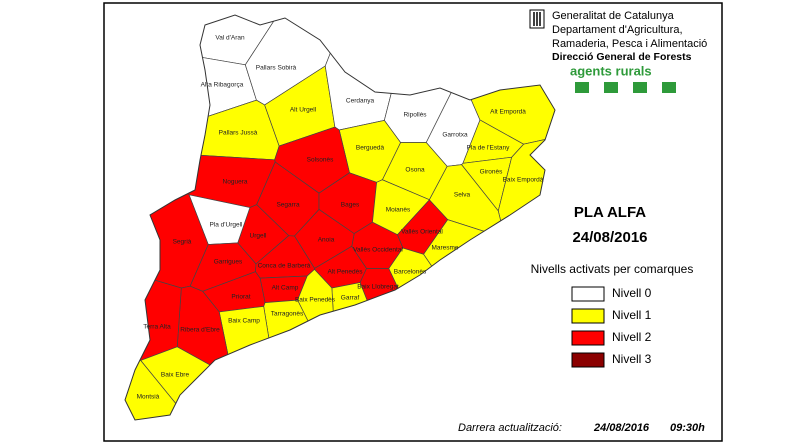 Image resolution: width=792 pixels, height=446 pixels. I want to click on region-label: Garrotxa, so click(455, 135).